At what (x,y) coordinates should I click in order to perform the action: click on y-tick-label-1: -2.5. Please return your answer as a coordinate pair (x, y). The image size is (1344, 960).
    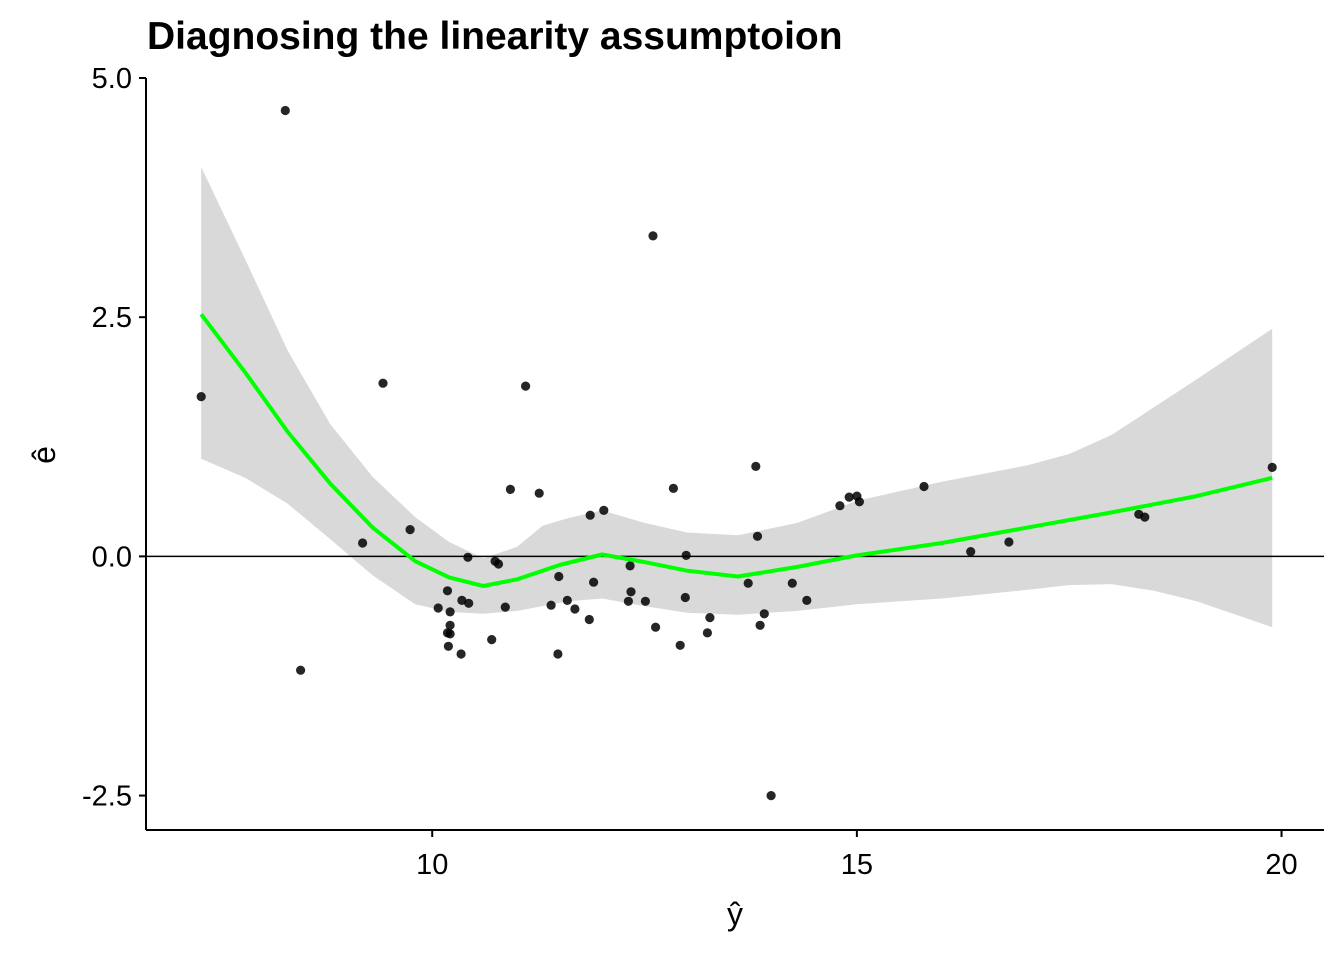
    Looking at the image, I should click on (107, 797).